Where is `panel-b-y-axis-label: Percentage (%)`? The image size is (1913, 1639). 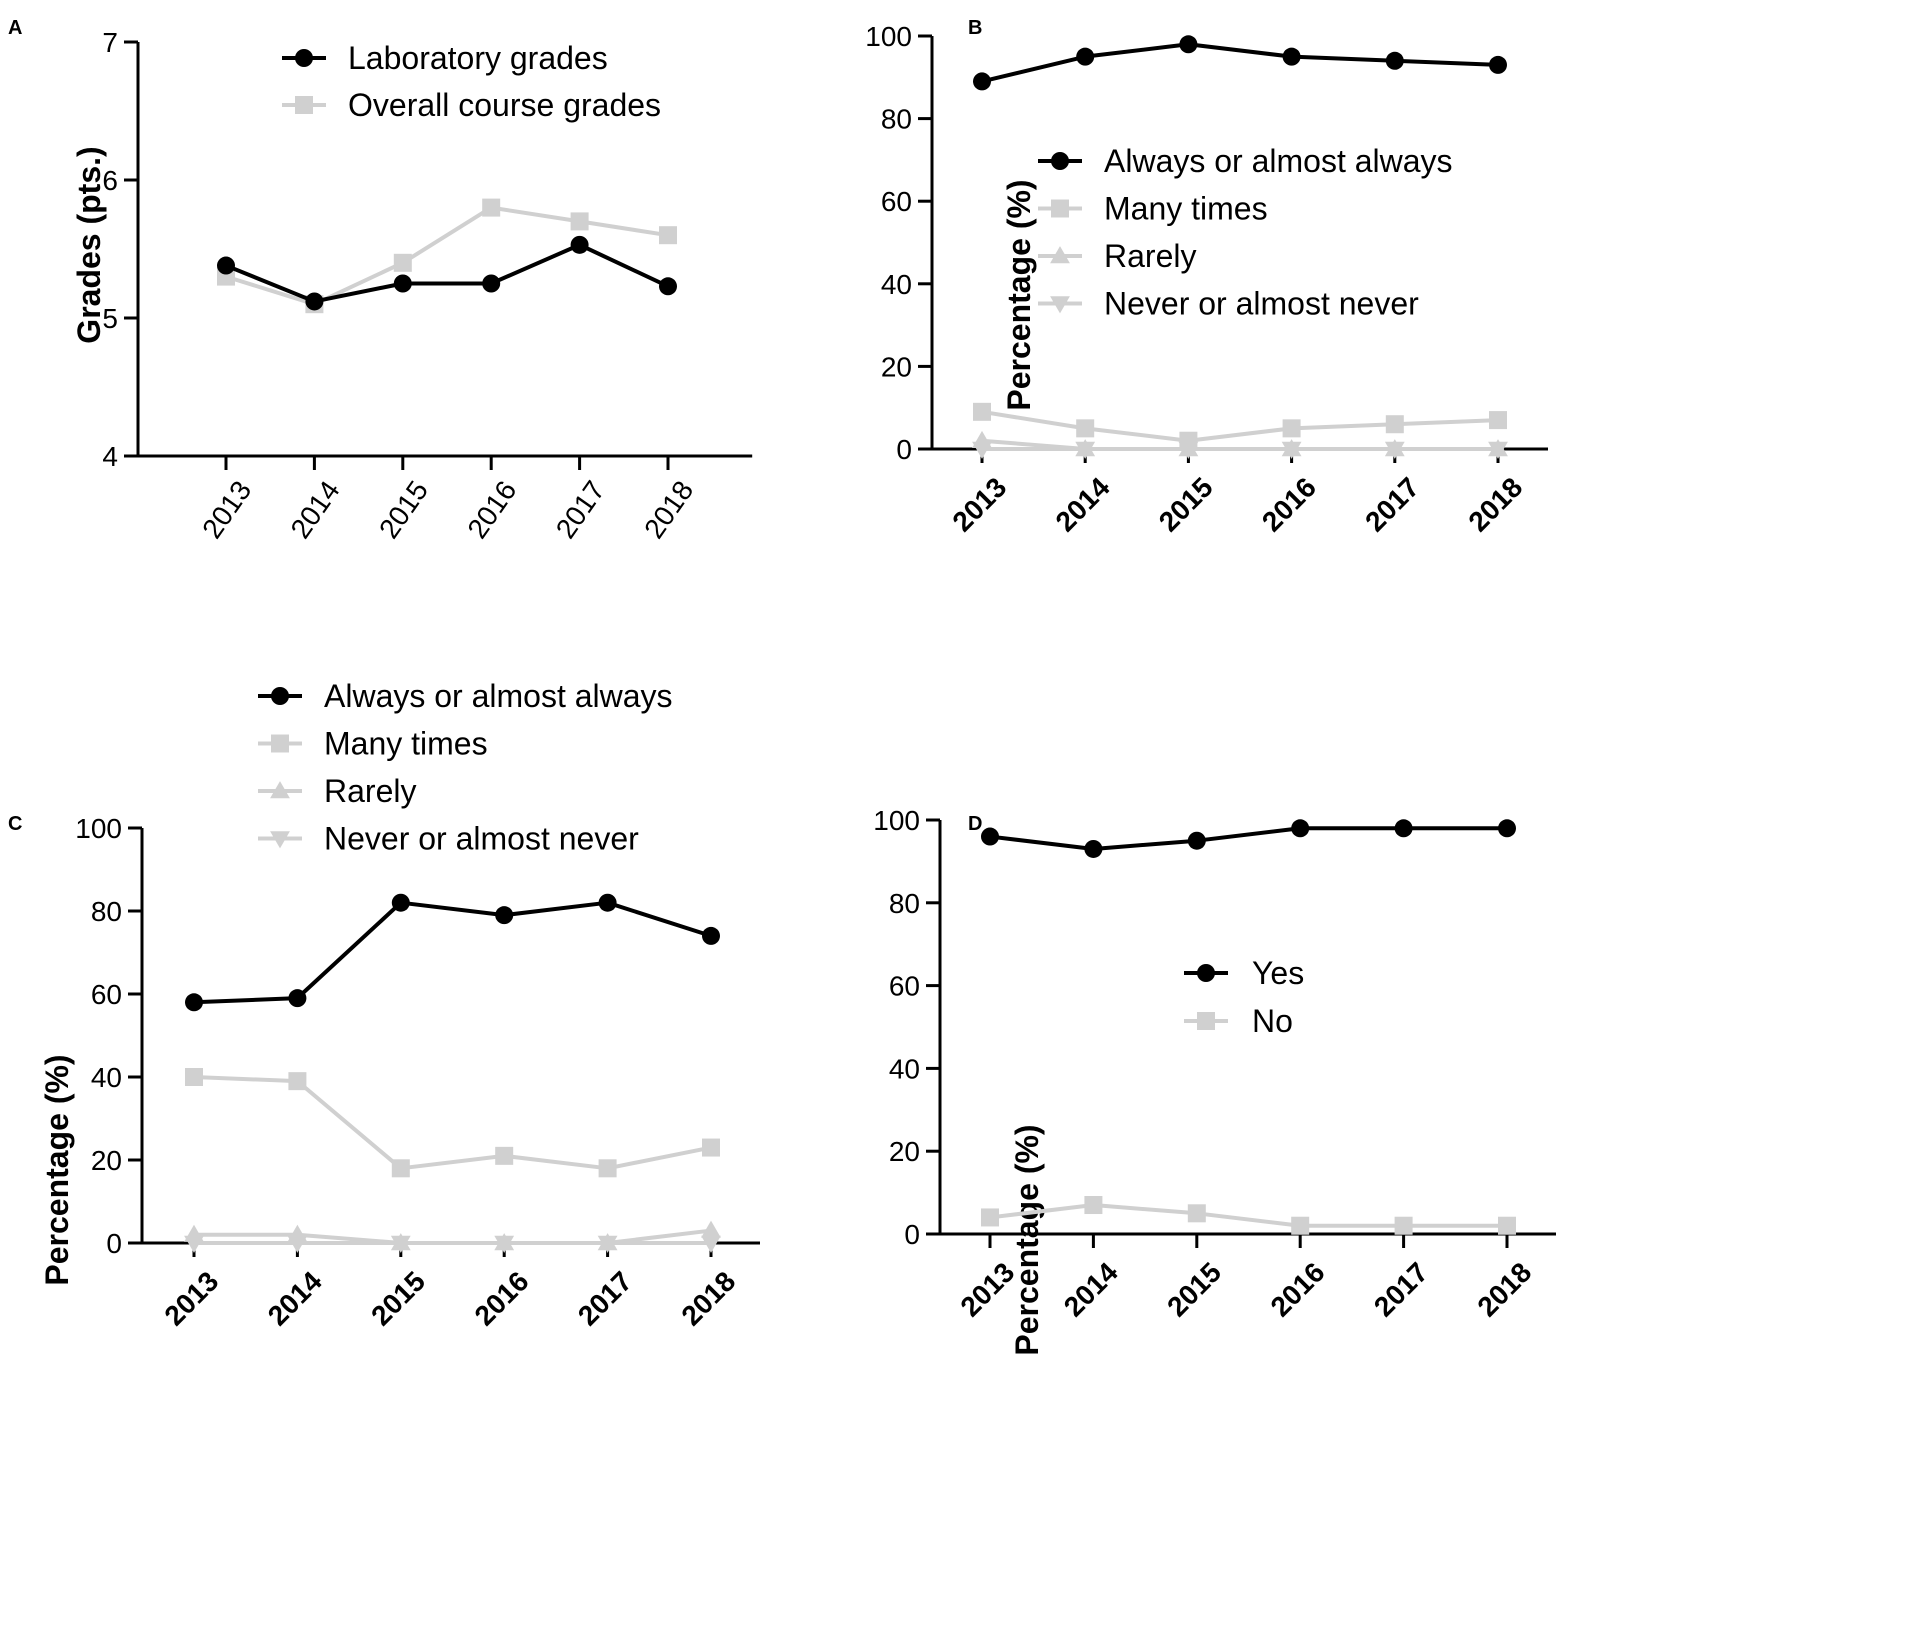
panel-b-y-axis-label: Percentage (%) is located at coordinates (1019, 294).